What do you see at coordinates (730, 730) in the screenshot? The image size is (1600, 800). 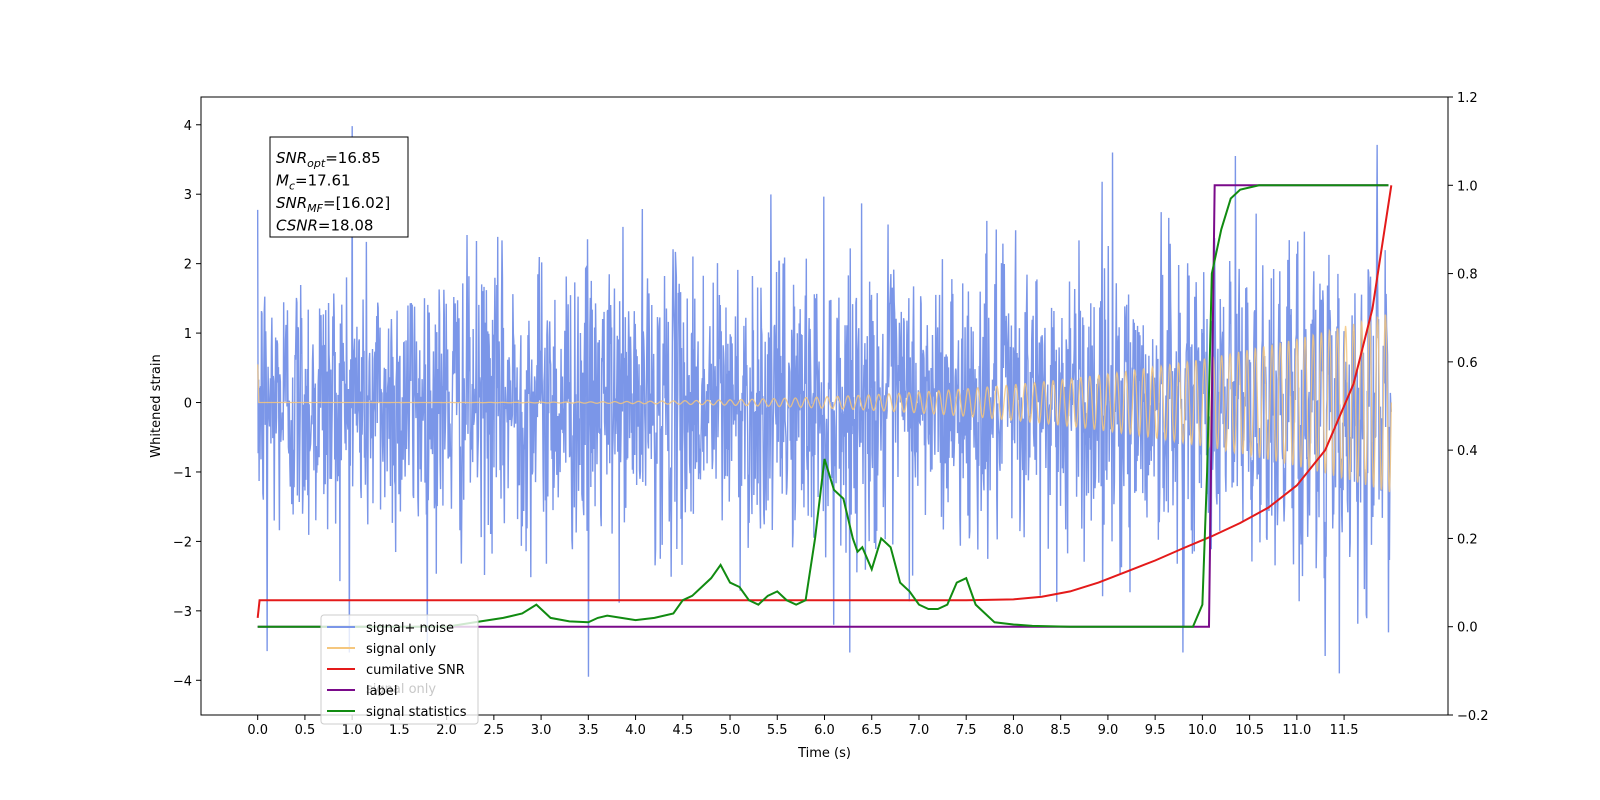 I see `x-tick-label: 5.0` at bounding box center [730, 730].